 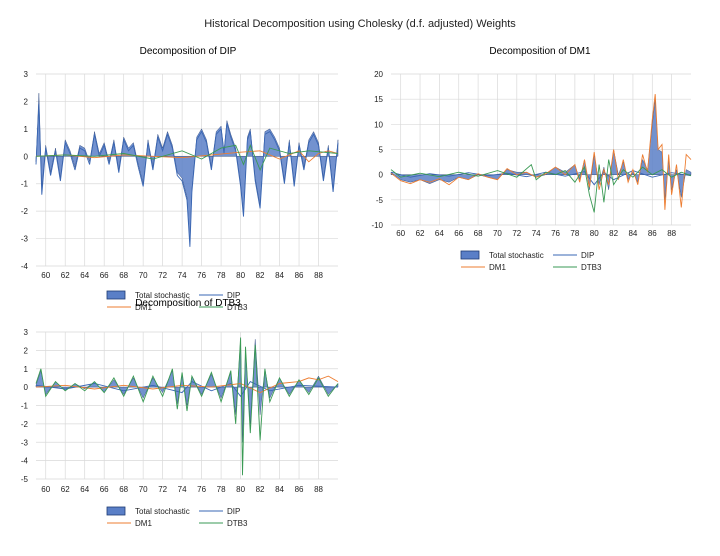 I want to click on decomposition-of-dtb3-x-tick: 68, so click(x=123, y=489).